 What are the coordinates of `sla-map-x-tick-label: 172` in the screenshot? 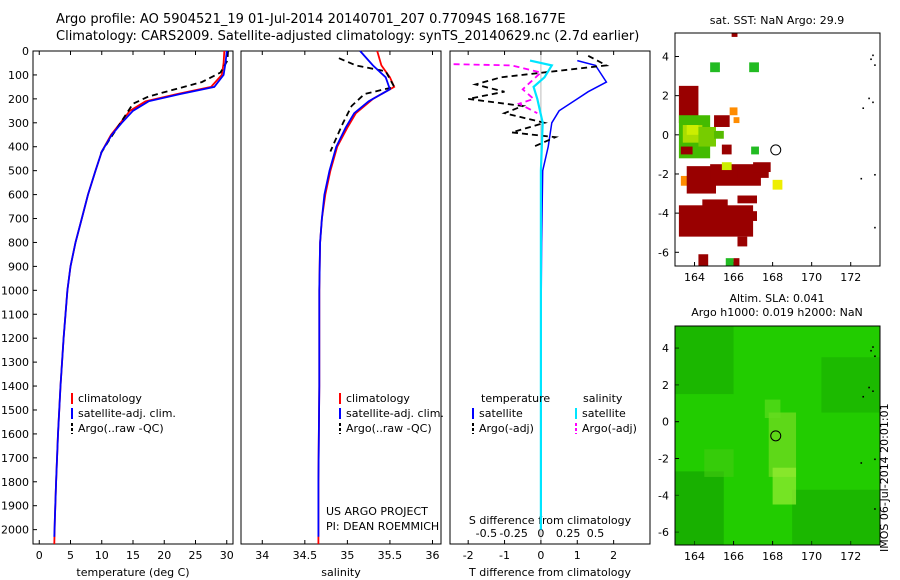 It's located at (850, 556).